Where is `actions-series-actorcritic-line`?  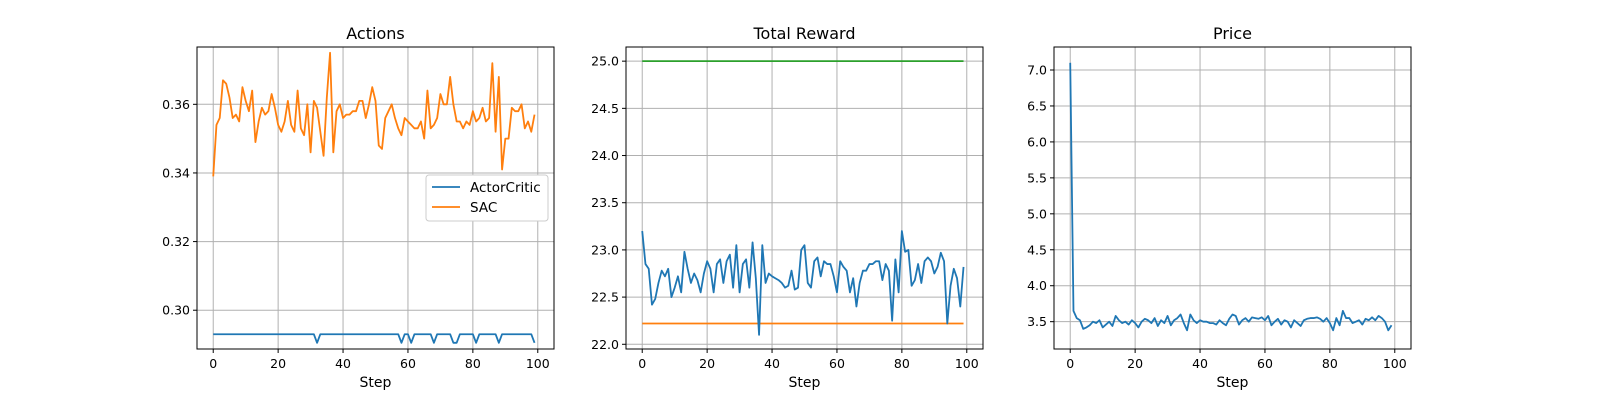
actions-series-actorcritic-line is located at coordinates (374, 338).